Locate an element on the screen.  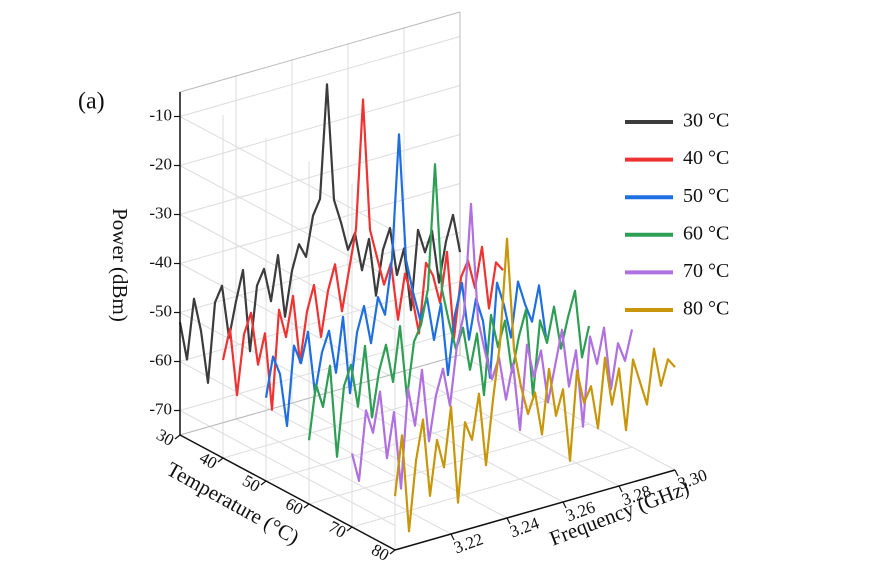
z-tick-label: -60 is located at coordinates (160, 359).